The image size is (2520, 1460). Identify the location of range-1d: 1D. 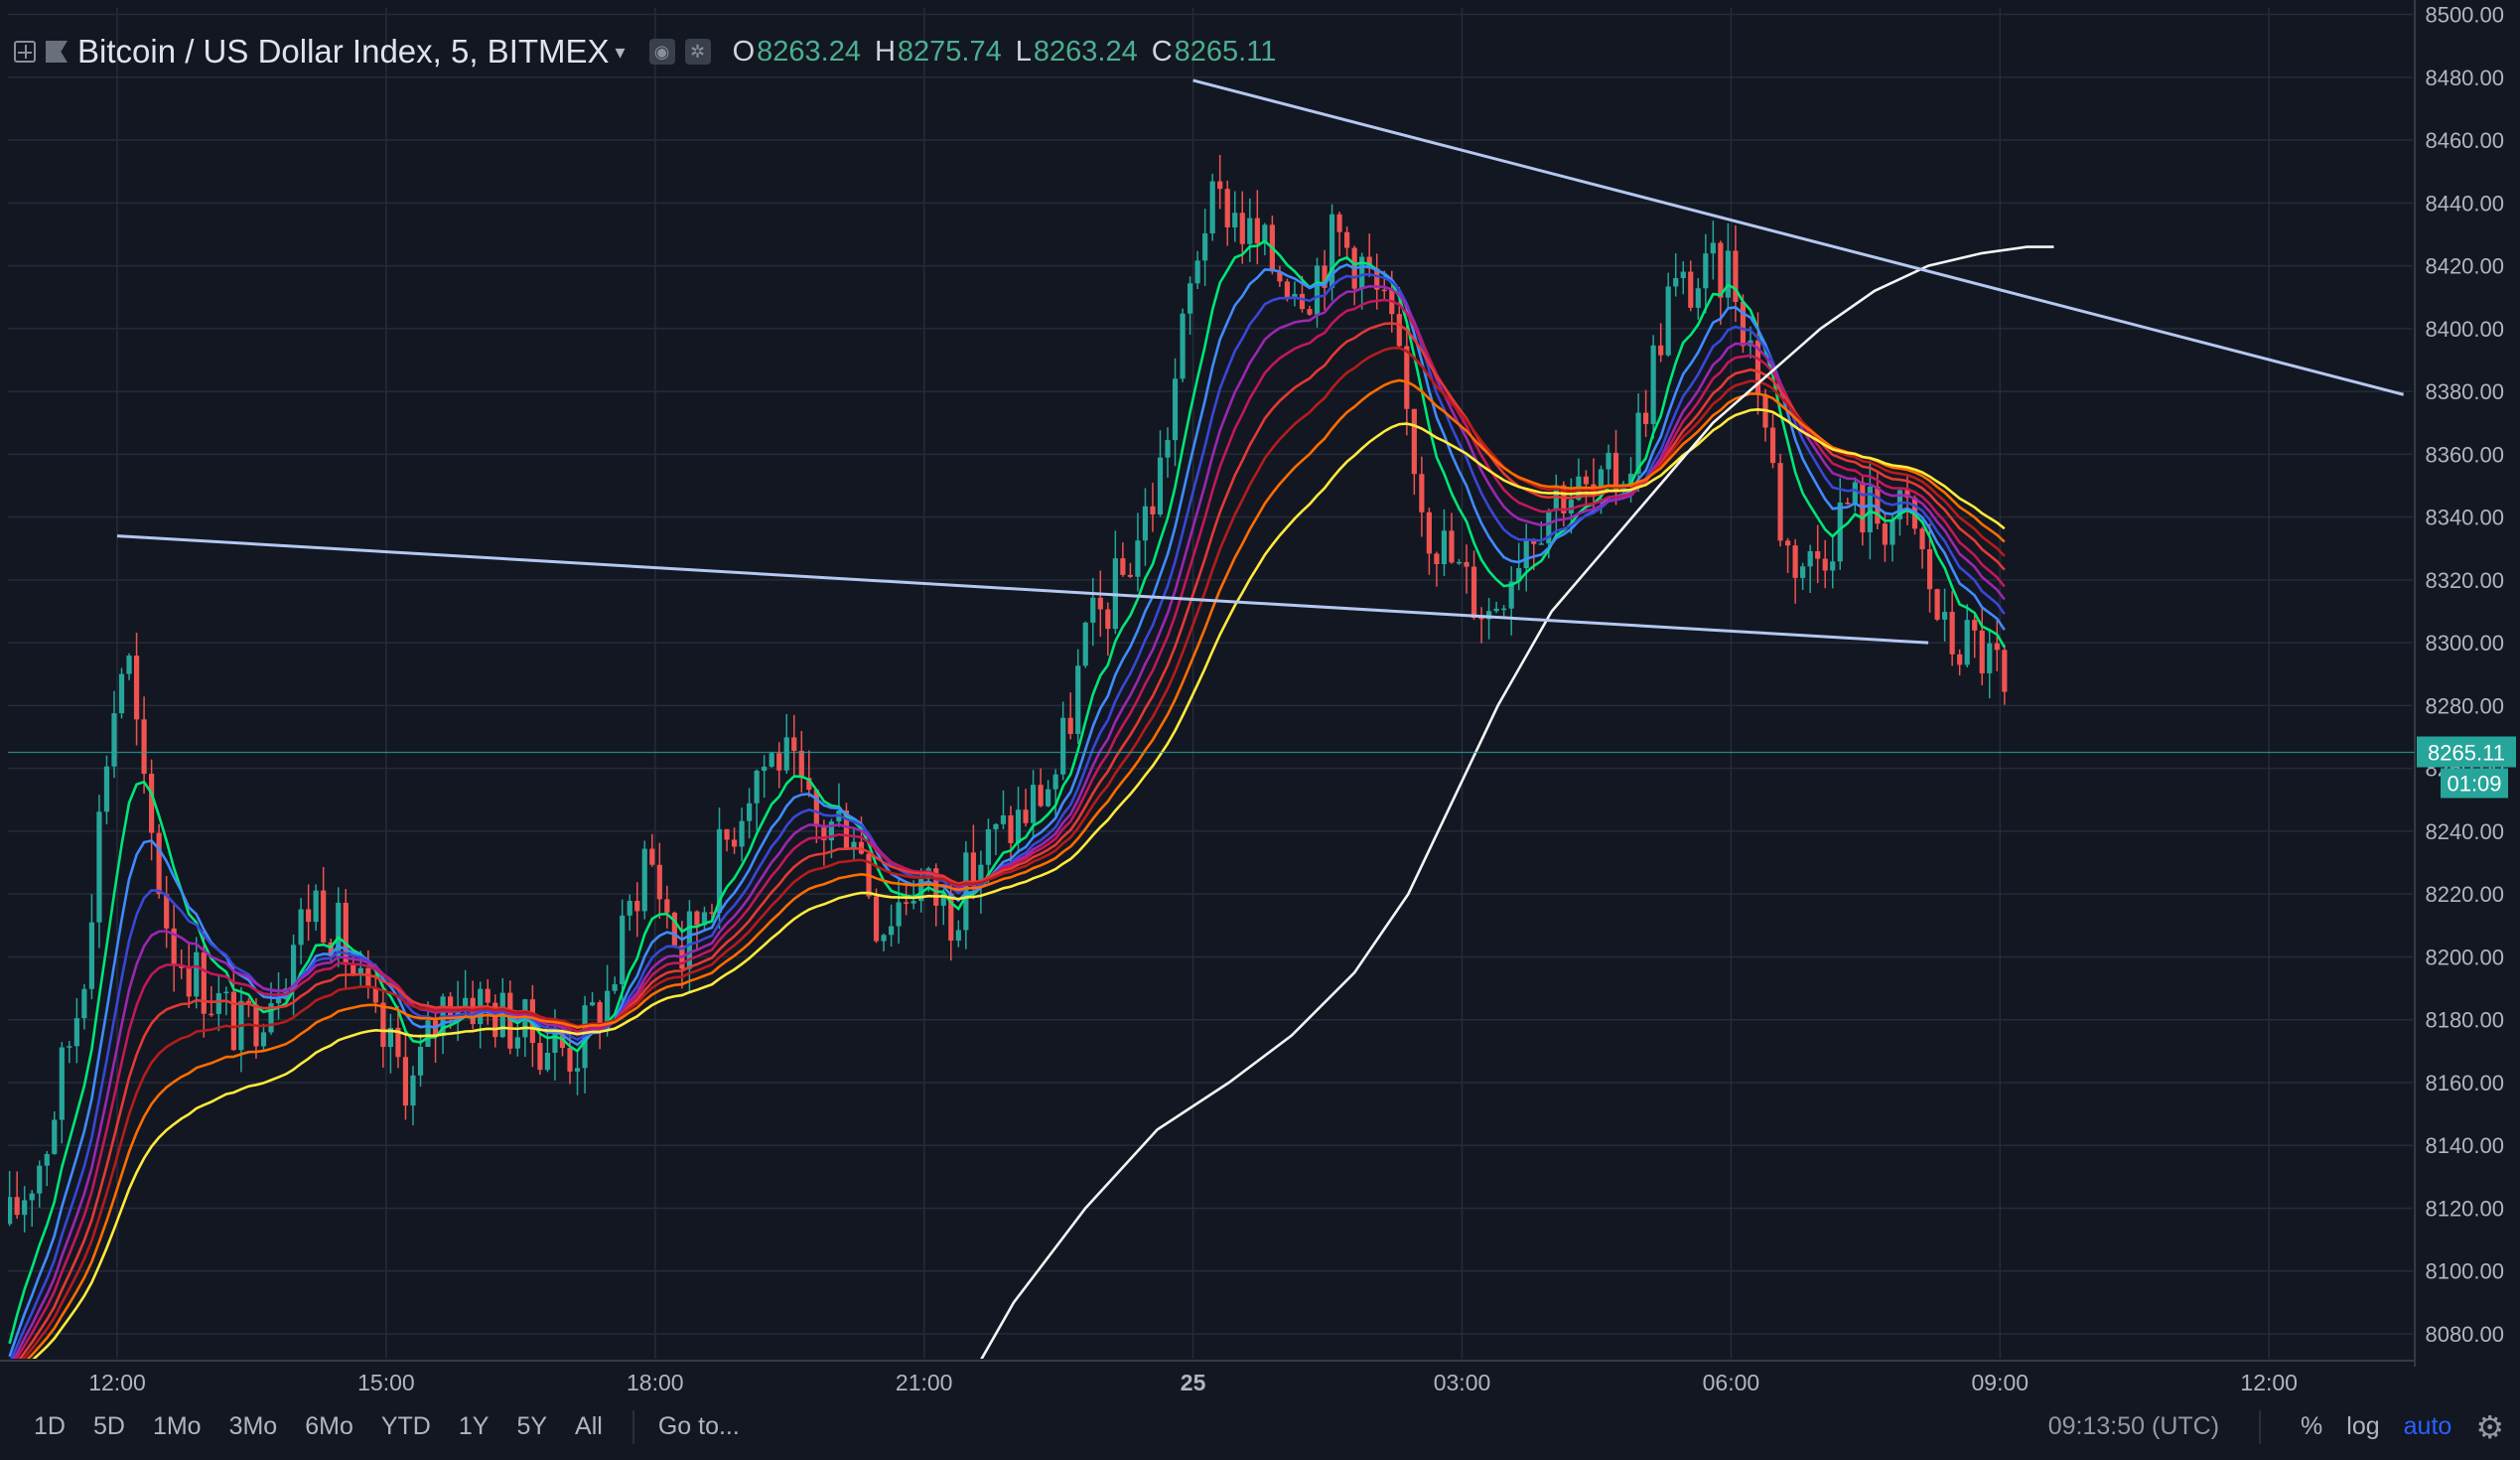
(50, 1426).